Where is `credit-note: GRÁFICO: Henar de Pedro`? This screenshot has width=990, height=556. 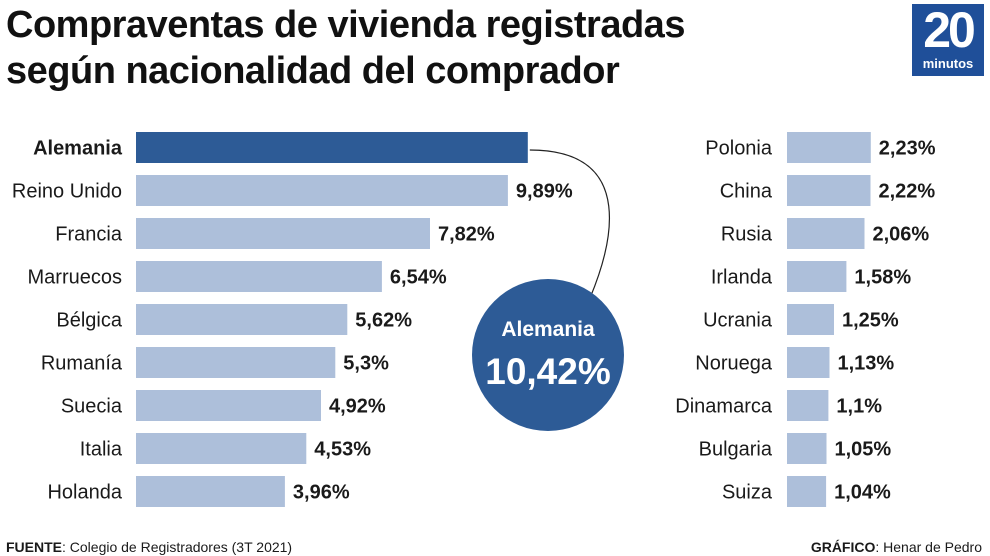 credit-note: GRÁFICO: Henar de Pedro is located at coordinates (896, 547).